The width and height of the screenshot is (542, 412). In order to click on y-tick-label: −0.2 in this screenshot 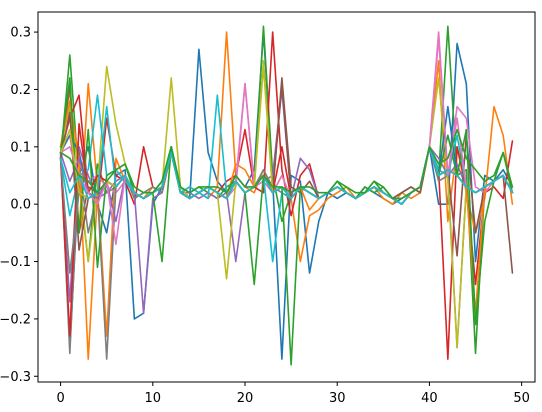, I will do `click(15, 319)`.